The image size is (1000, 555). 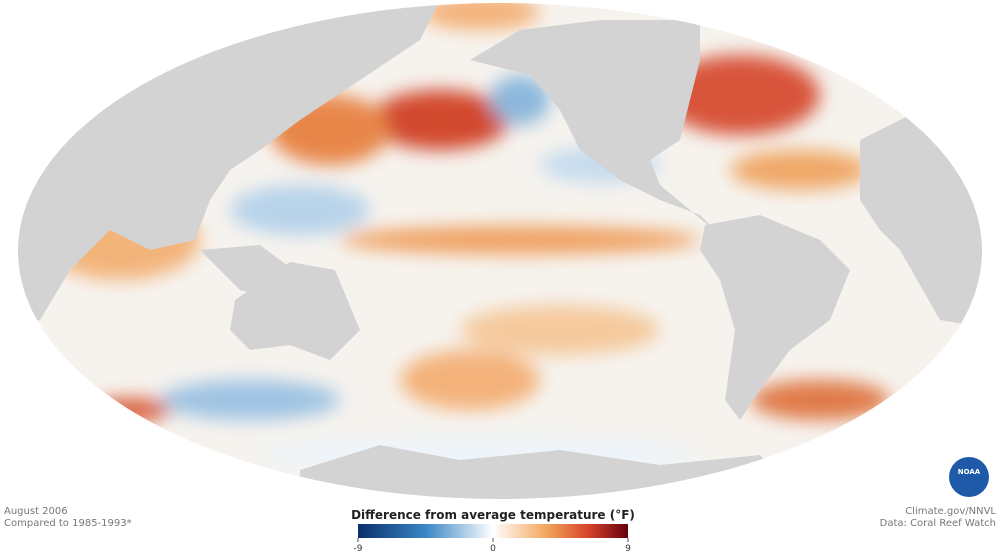 What do you see at coordinates (969, 477) in the screenshot?
I see `logo-badge` at bounding box center [969, 477].